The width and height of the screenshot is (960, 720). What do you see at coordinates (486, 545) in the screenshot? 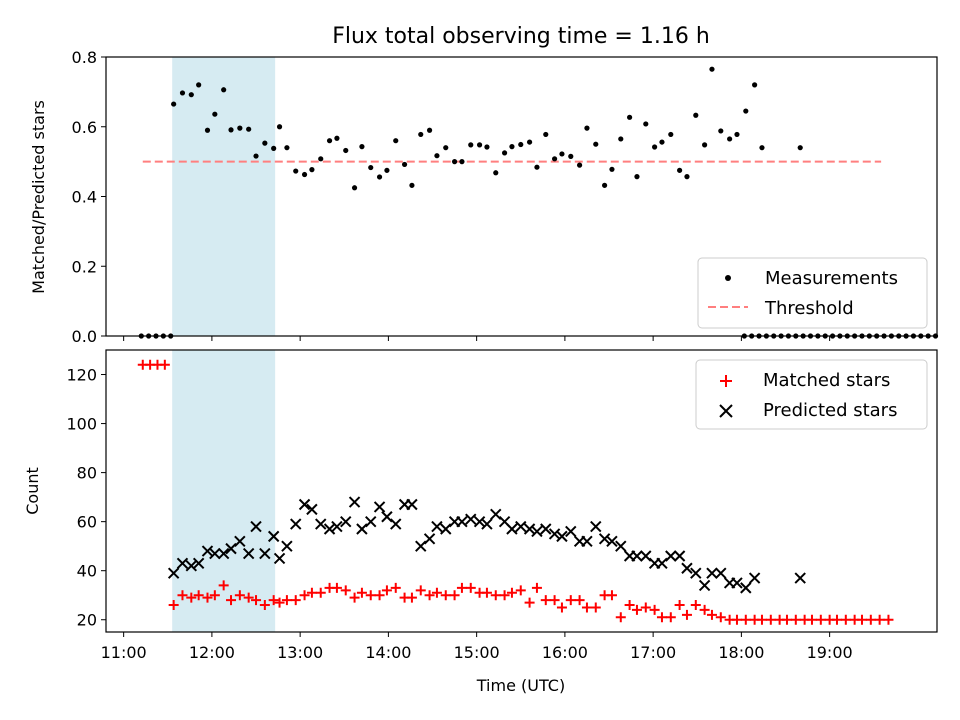
I see `predicted-points` at bounding box center [486, 545].